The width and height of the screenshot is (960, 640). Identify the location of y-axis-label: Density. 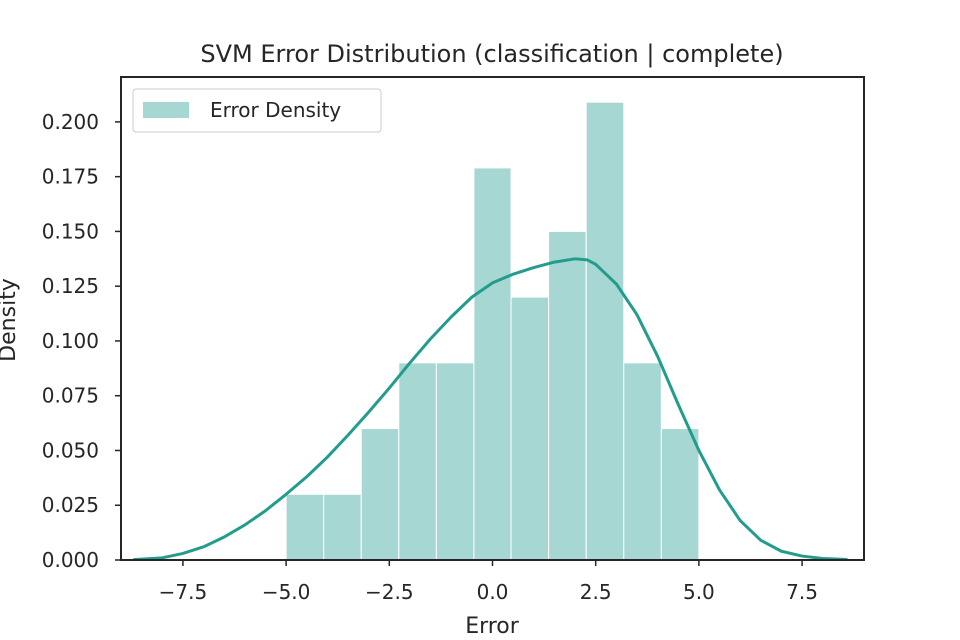
(10, 320).